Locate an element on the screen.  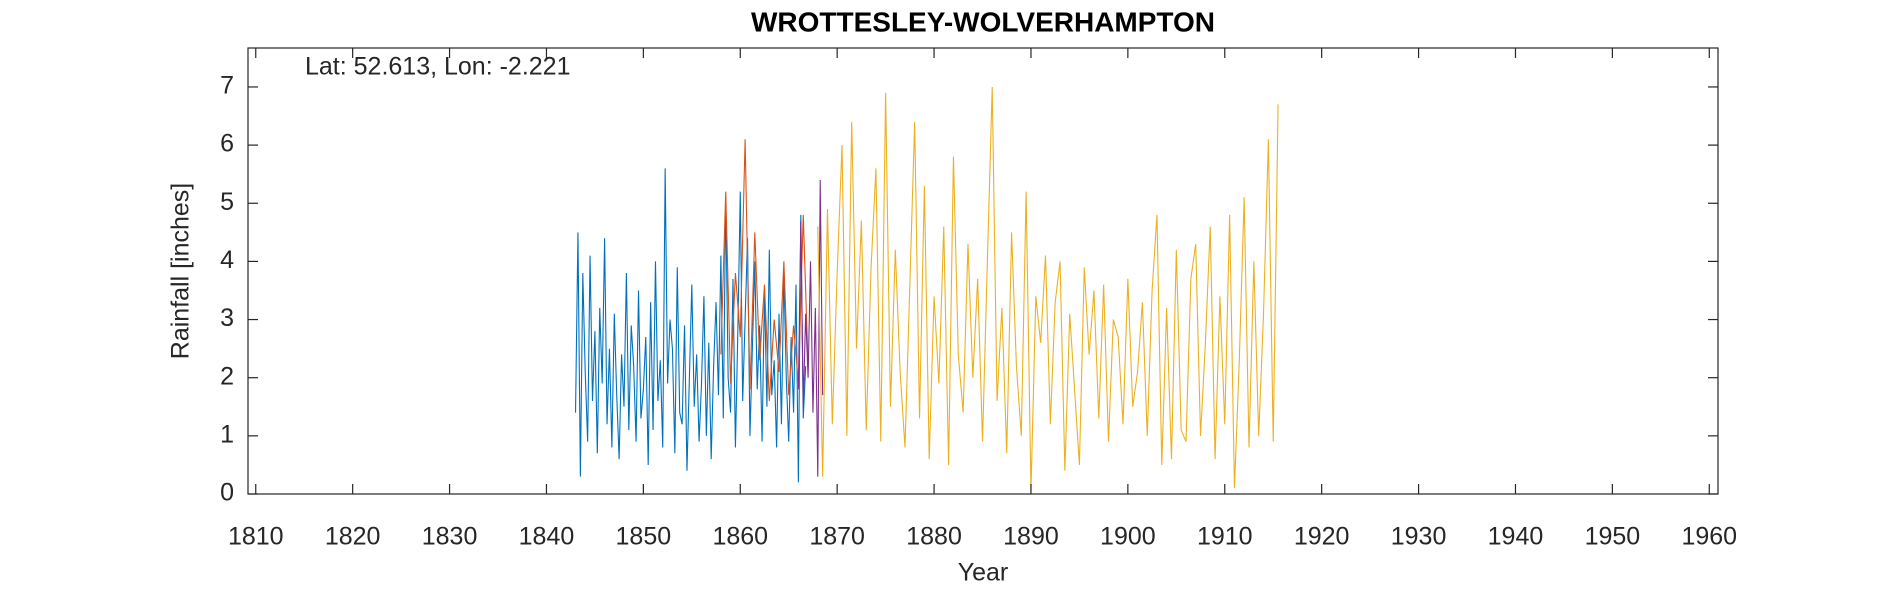
y-tick-label: 5 is located at coordinates (227, 202).